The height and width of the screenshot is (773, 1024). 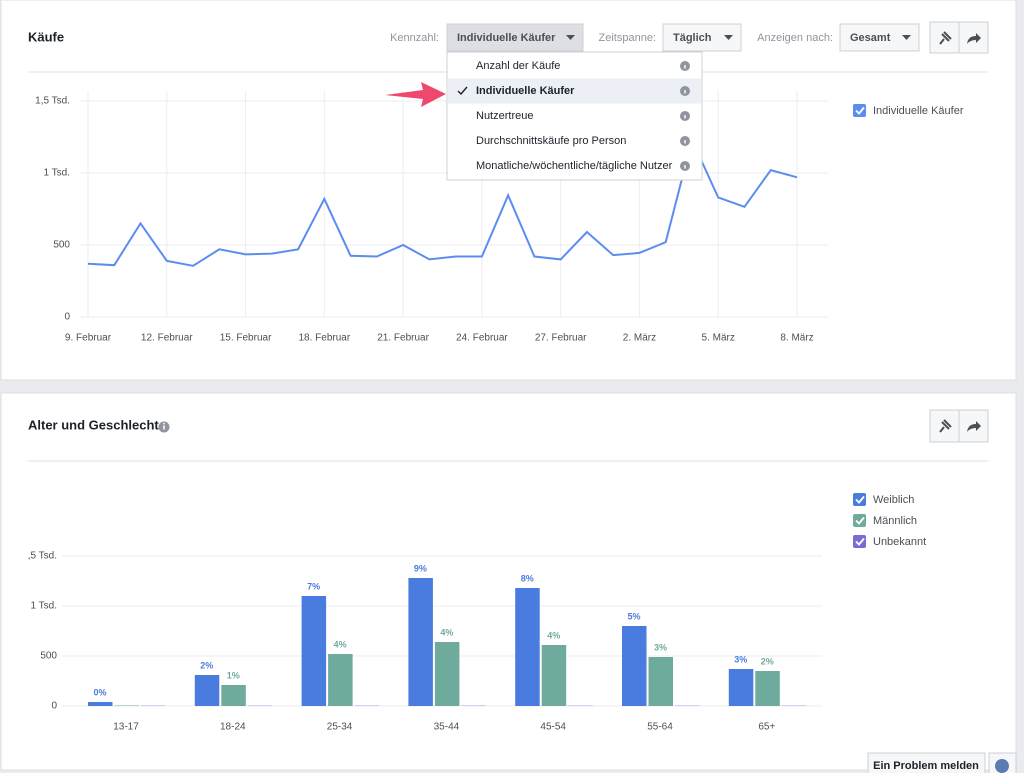 What do you see at coordinates (926, 766) in the screenshot?
I see `button-label: Ein Problem melden` at bounding box center [926, 766].